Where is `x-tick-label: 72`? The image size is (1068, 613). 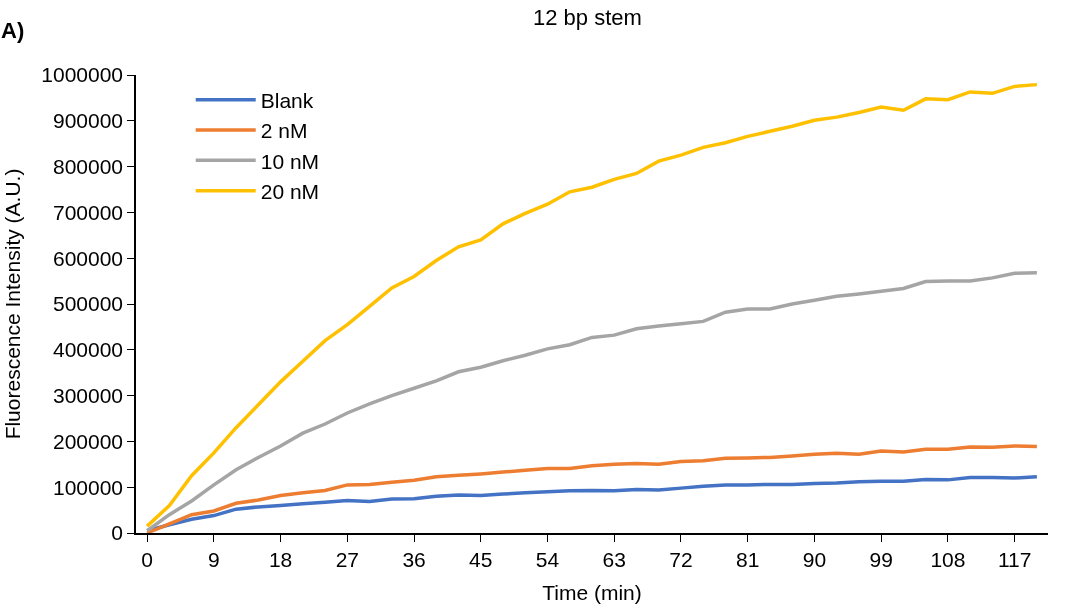
x-tick-label: 72 is located at coordinates (681, 559).